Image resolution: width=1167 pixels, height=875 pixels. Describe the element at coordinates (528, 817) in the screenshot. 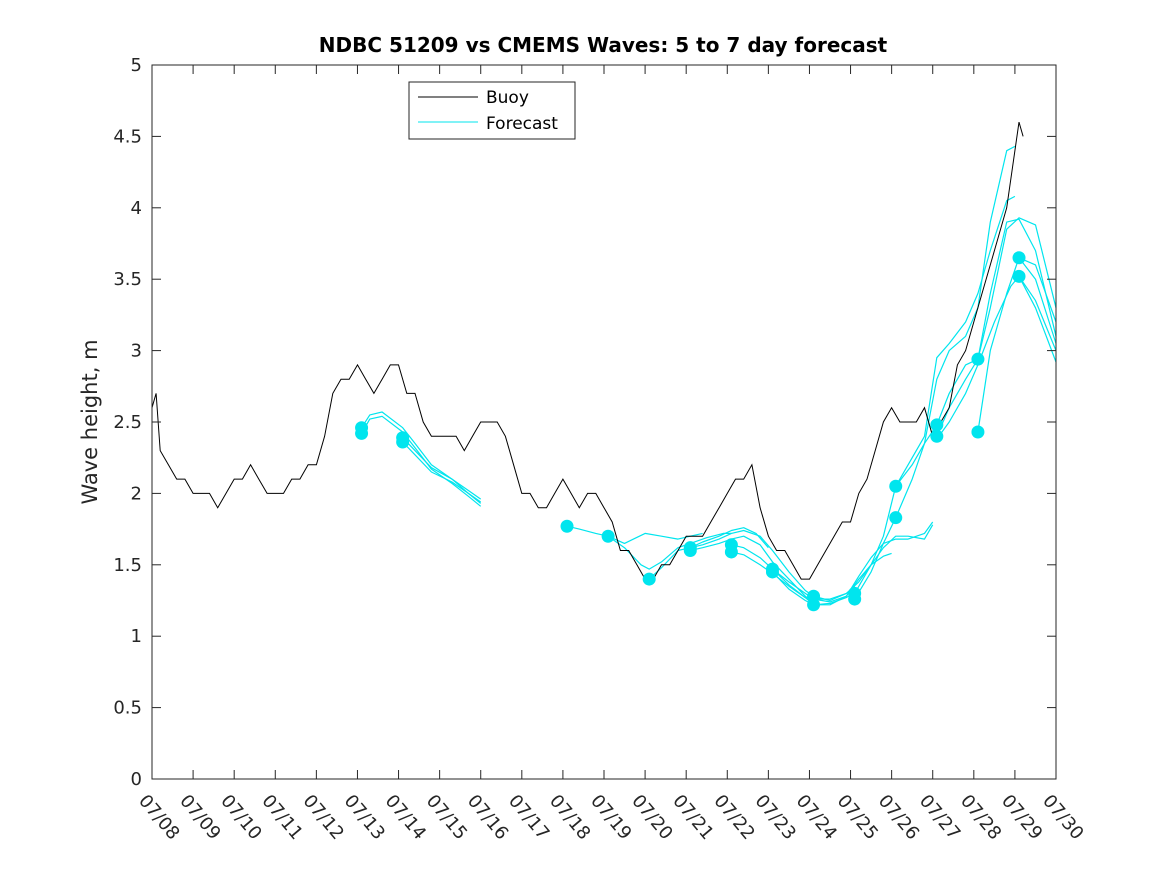

I see `x-tick-label: 07/17` at that location.